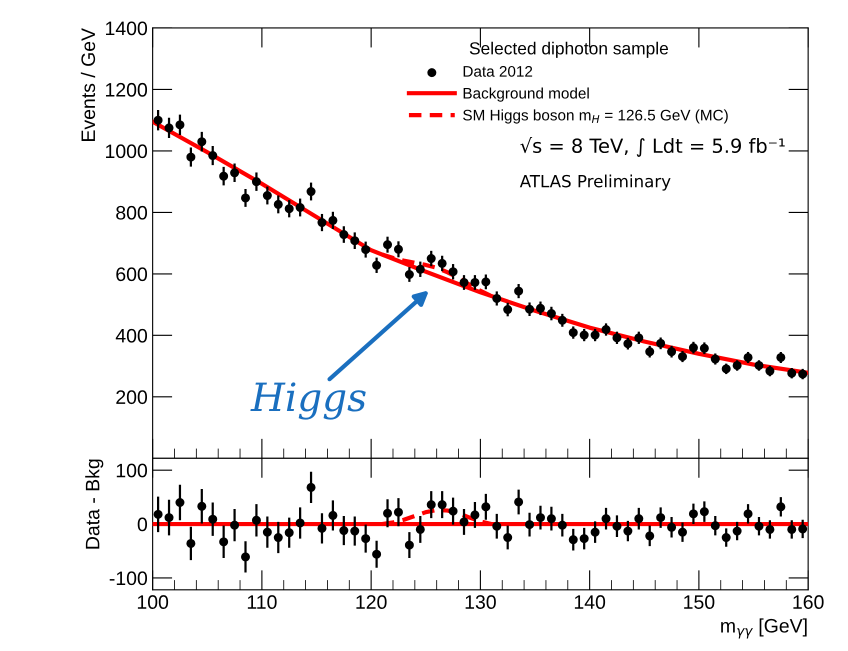 The height and width of the screenshot is (651, 848). Describe the element at coordinates (132, 213) in the screenshot. I see `y-tick-label: 800` at that location.